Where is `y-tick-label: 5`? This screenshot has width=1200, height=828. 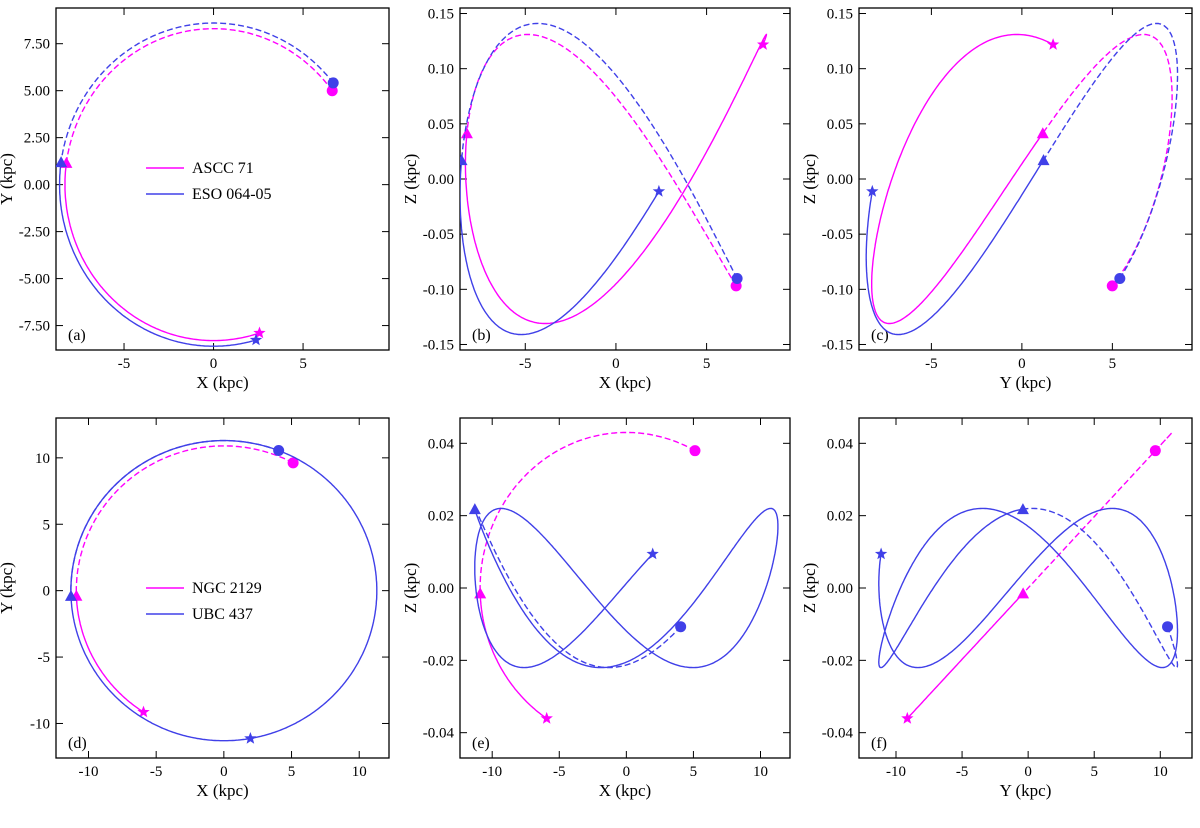 y-tick-label: 5 is located at coordinates (47, 525).